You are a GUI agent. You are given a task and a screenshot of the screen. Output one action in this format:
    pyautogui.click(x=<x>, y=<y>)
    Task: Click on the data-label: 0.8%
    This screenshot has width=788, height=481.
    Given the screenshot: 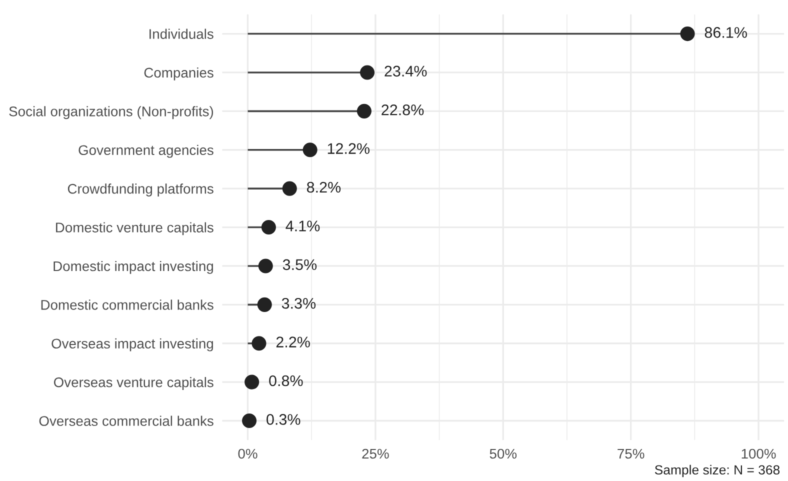 What is the action you would take?
    pyautogui.click(x=286, y=380)
    